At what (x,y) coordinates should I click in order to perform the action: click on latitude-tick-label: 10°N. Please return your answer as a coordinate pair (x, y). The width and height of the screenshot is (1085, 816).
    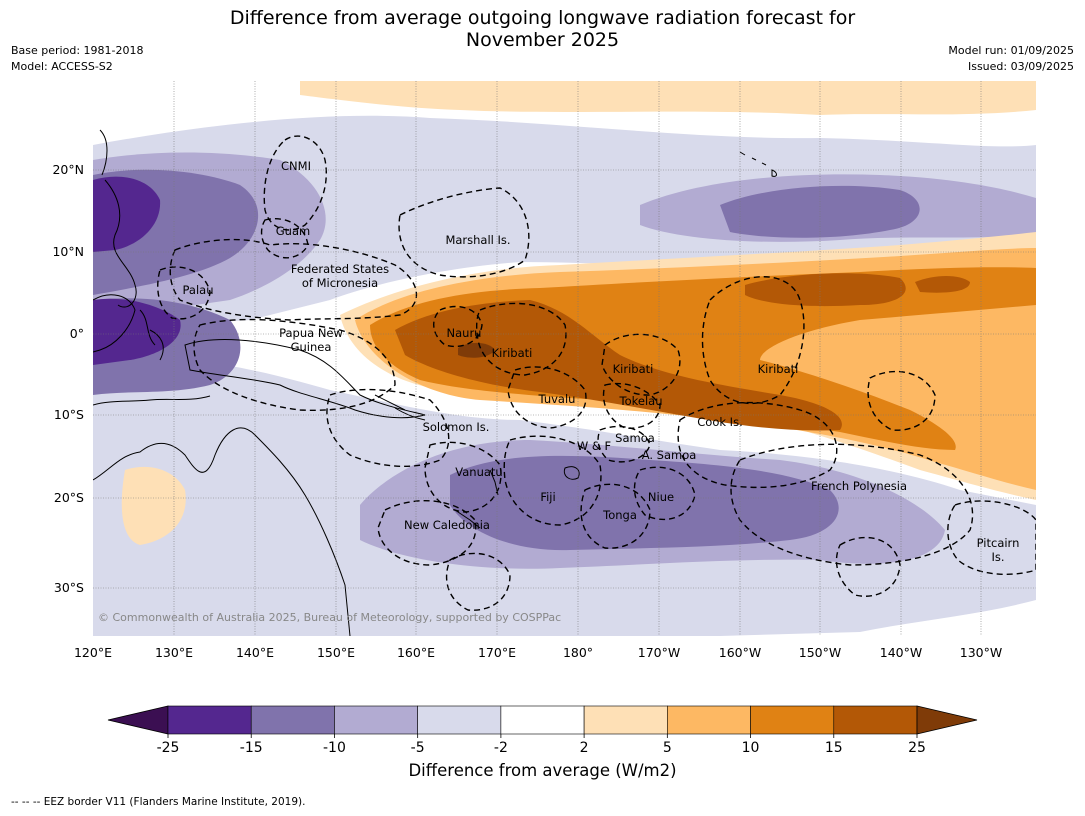
    Looking at the image, I should click on (68, 251).